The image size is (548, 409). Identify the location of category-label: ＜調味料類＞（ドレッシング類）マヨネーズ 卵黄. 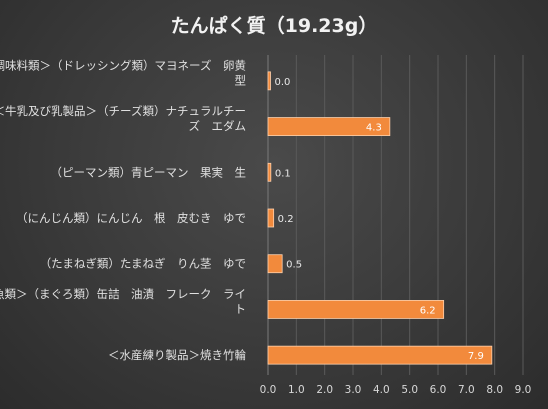
(123, 65).